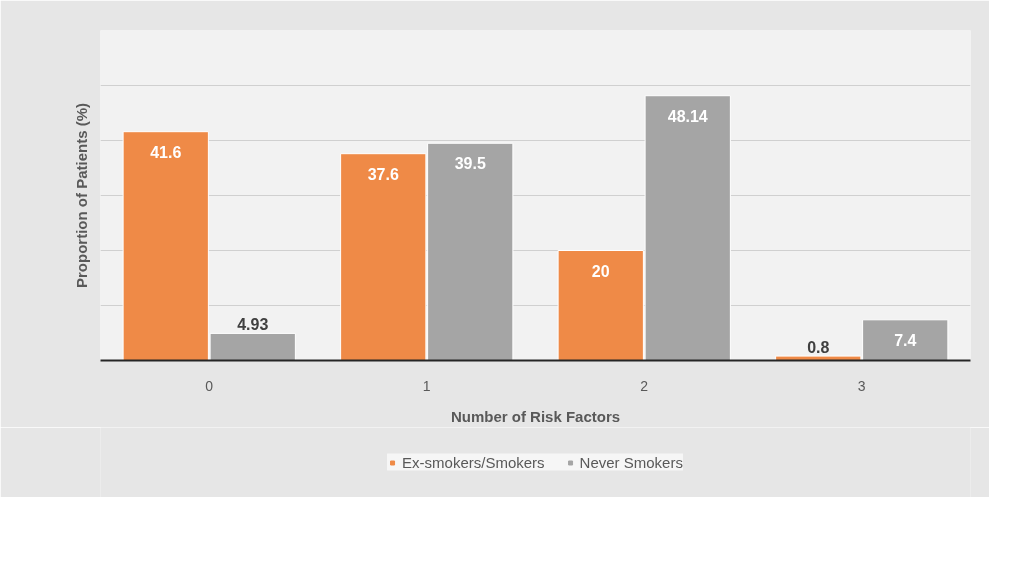 The image size is (1009, 577). Describe the element at coordinates (687, 116) in the screenshot. I see `data-label: 48.14` at that location.